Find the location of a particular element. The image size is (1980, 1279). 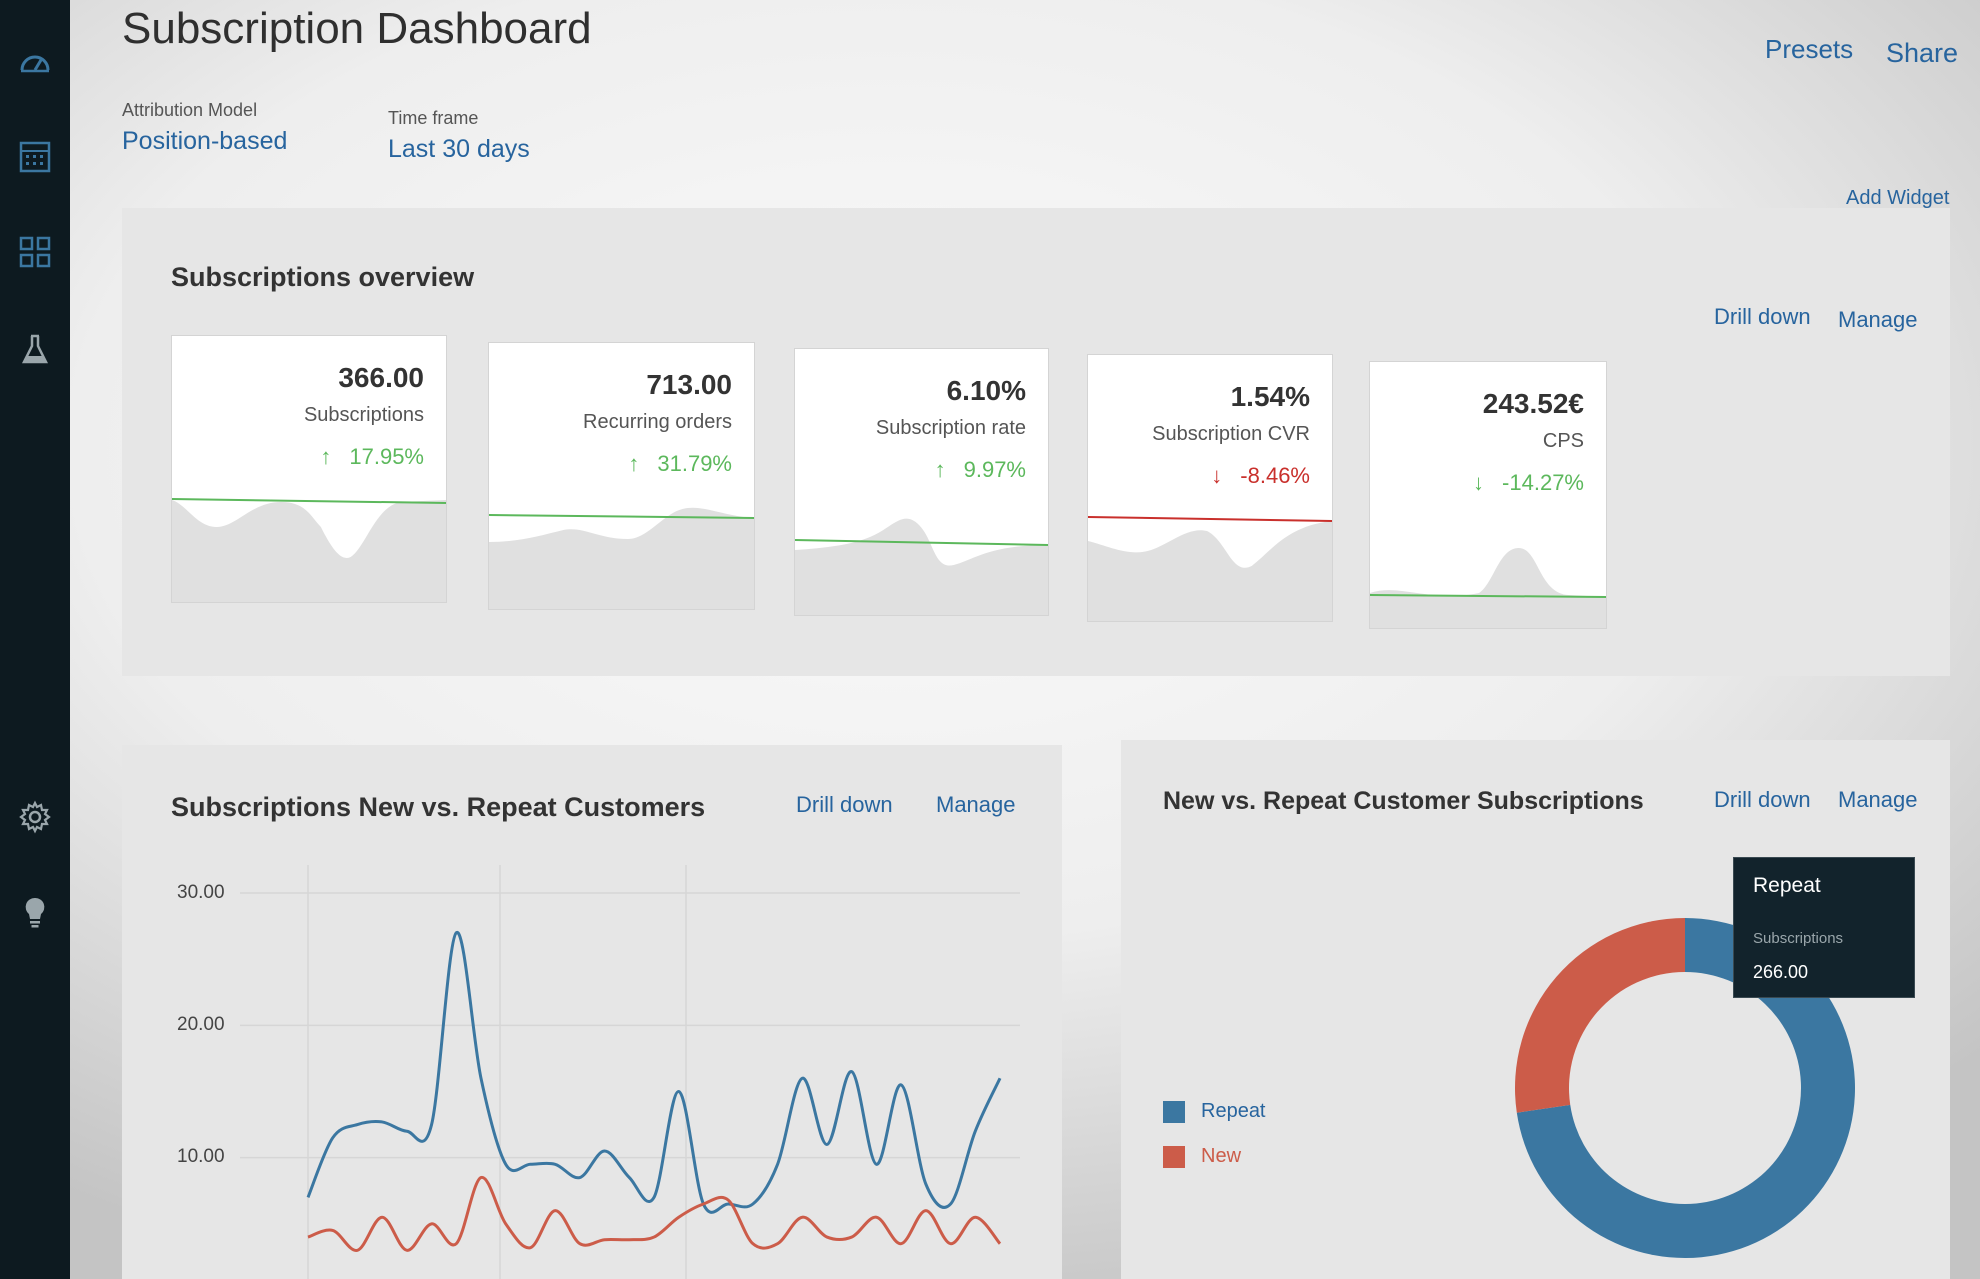

dashboard-gauge-icon is located at coordinates (35, 62).